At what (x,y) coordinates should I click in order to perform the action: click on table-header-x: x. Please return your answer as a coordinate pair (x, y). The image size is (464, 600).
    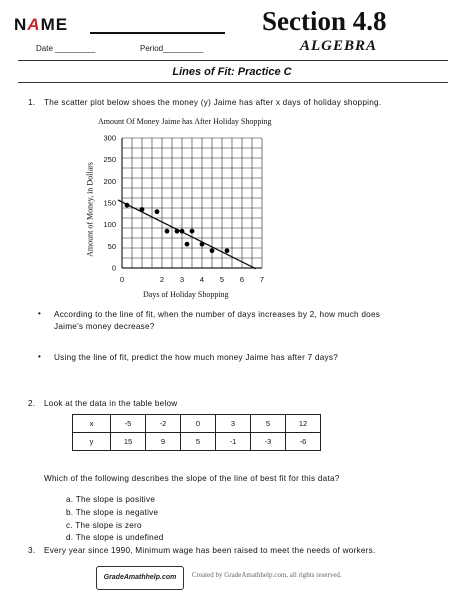
    Looking at the image, I should click on (91, 423).